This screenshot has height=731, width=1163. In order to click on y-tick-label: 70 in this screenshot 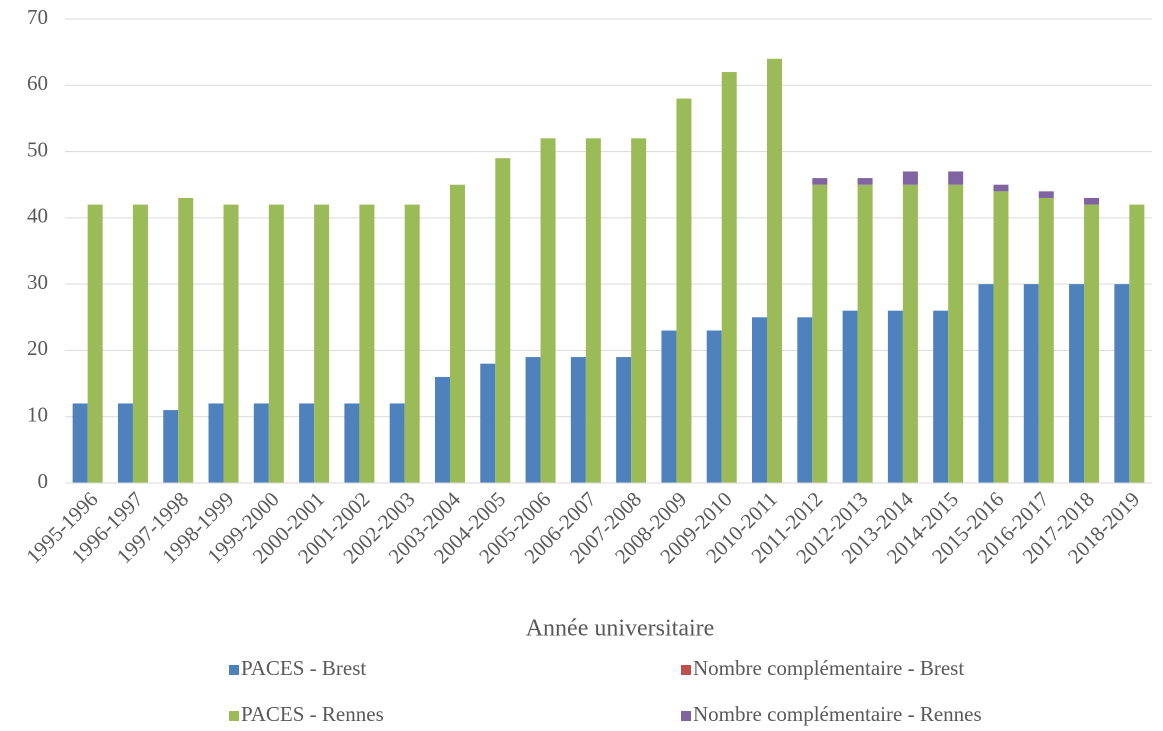, I will do `click(37, 17)`.